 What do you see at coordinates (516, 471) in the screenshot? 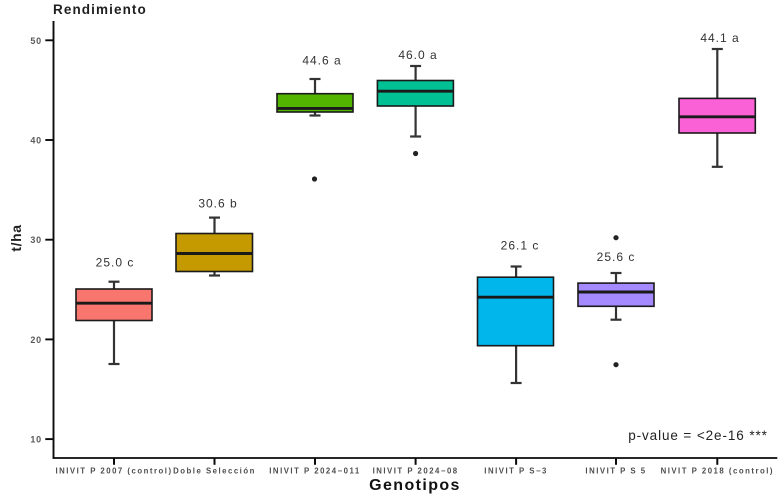
I see `svg-text: INIVIT P S−3` at bounding box center [516, 471].